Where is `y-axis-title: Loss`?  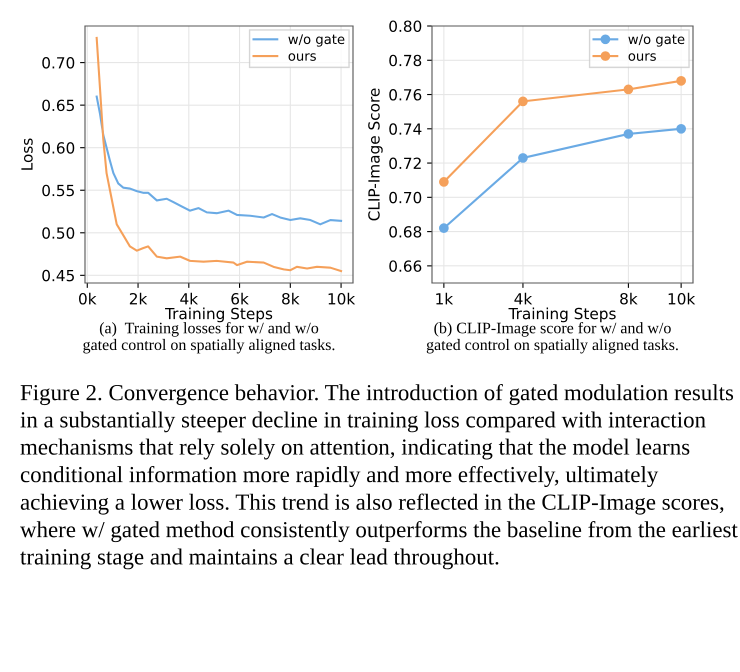
y-axis-title: Loss is located at coordinates (27, 154).